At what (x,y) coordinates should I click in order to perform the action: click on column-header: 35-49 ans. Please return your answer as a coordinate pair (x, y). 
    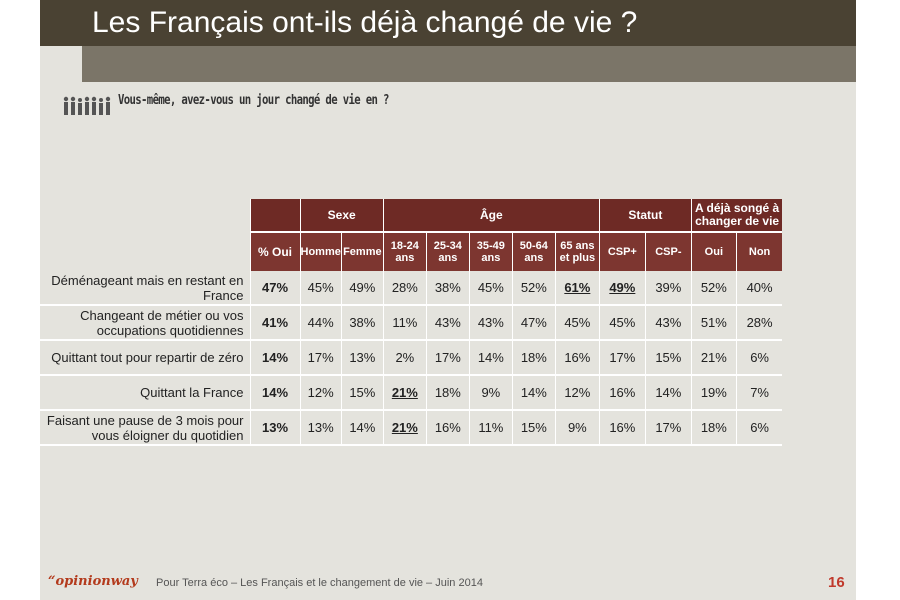
    Looking at the image, I should click on (490, 251).